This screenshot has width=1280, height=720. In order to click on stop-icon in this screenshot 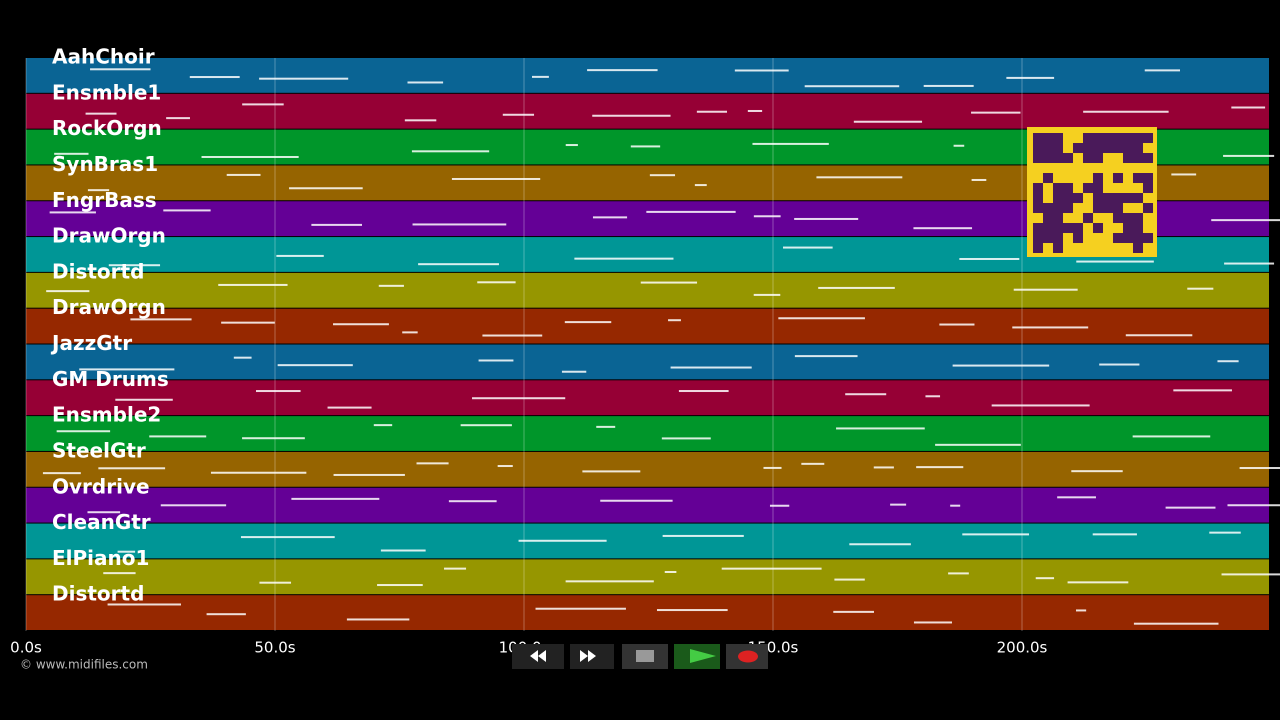, I will do `click(645, 656)`.